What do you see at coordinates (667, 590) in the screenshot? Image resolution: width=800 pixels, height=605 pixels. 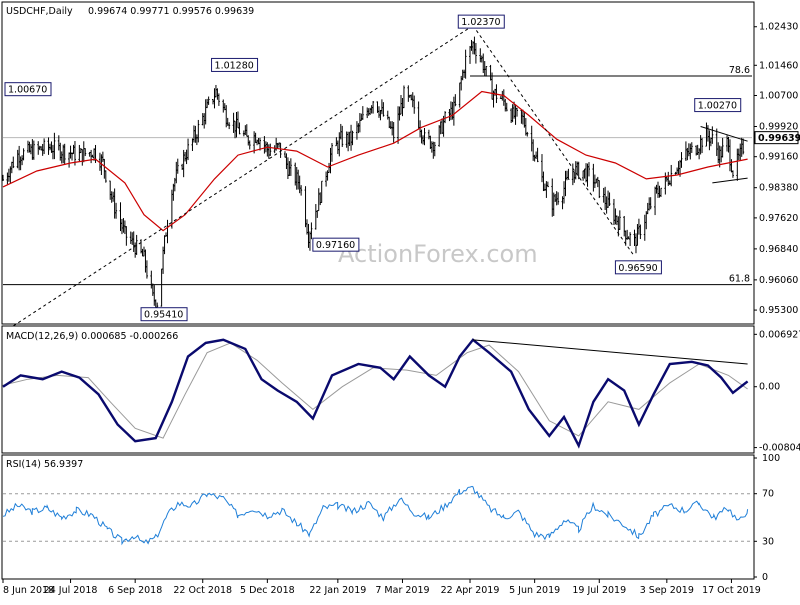 I see `x-tick-label: 3 Sep 2019` at bounding box center [667, 590].